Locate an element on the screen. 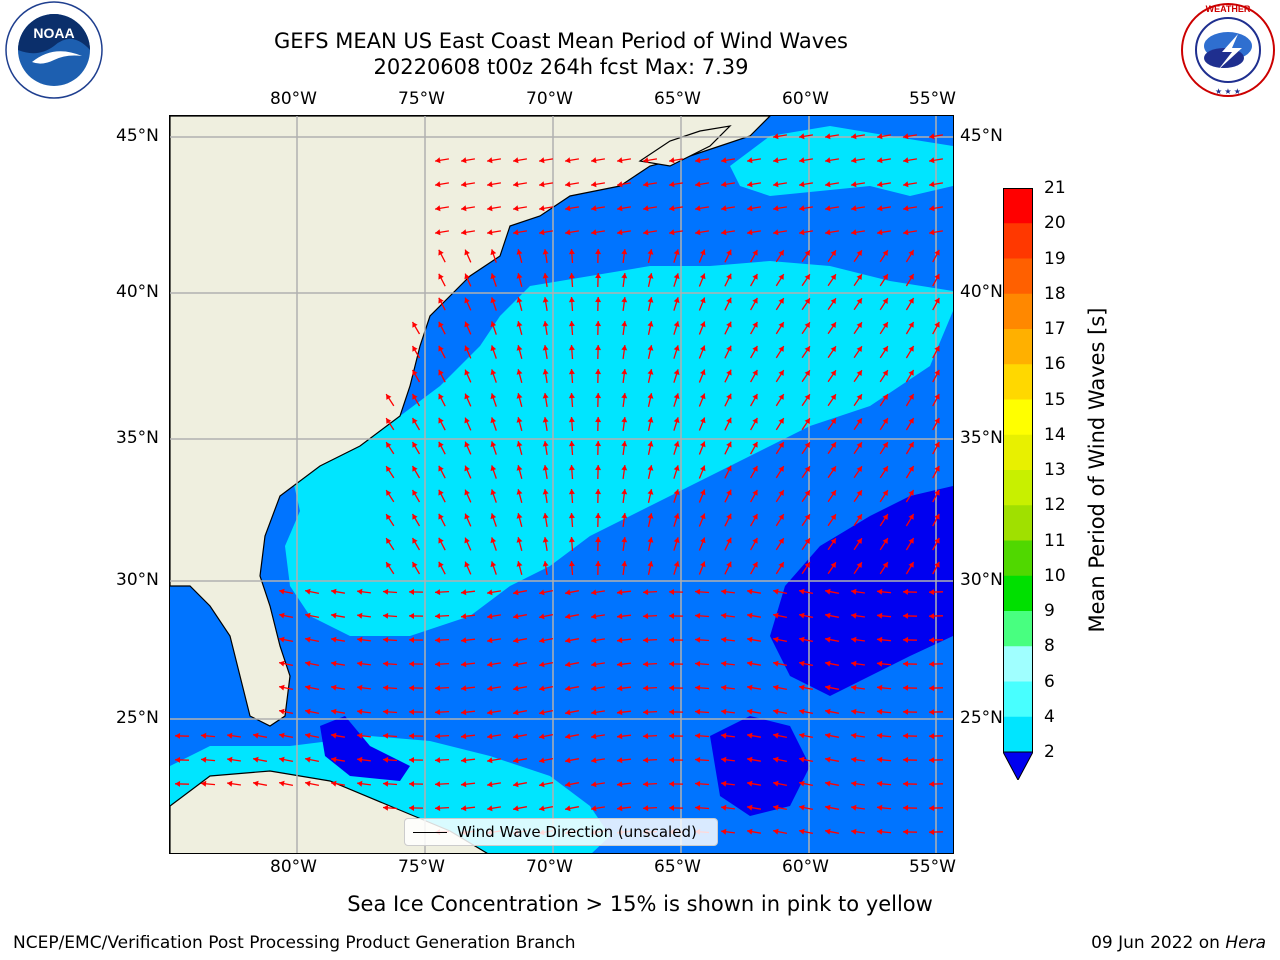 The width and height of the screenshot is (1280, 960). period-band-under-2-c is located at coordinates (365, 748).